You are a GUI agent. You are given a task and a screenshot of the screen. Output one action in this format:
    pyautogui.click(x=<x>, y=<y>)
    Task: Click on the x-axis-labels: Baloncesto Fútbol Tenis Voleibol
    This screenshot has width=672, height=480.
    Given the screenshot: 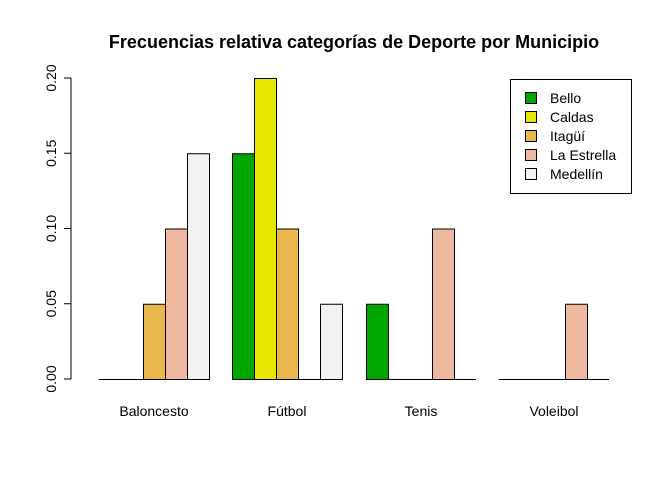 What is the action you would take?
    pyautogui.click(x=348, y=411)
    